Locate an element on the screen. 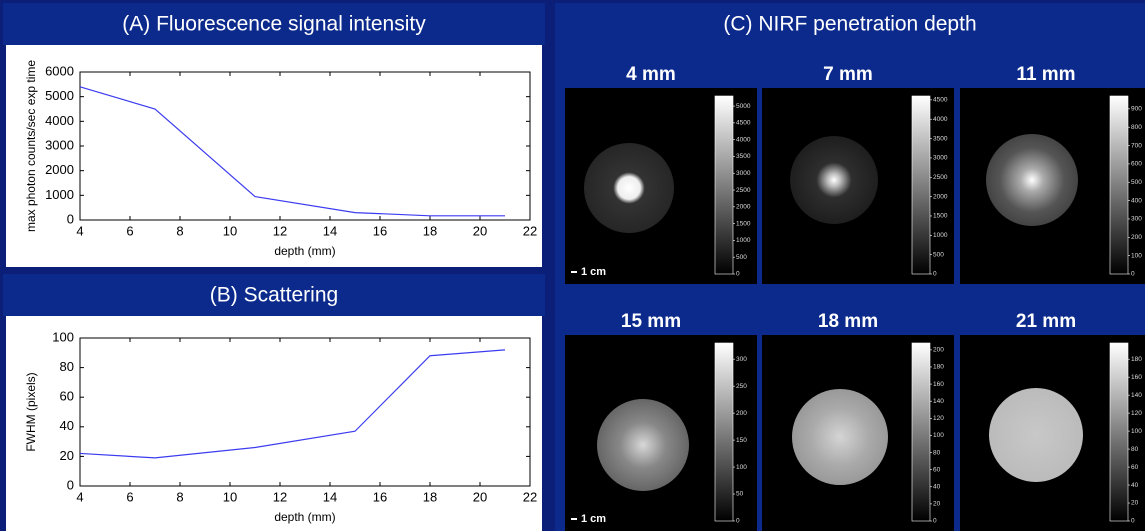 The height and width of the screenshot is (531, 1145). scale-bar-label: 1 cm is located at coordinates (593, 272).